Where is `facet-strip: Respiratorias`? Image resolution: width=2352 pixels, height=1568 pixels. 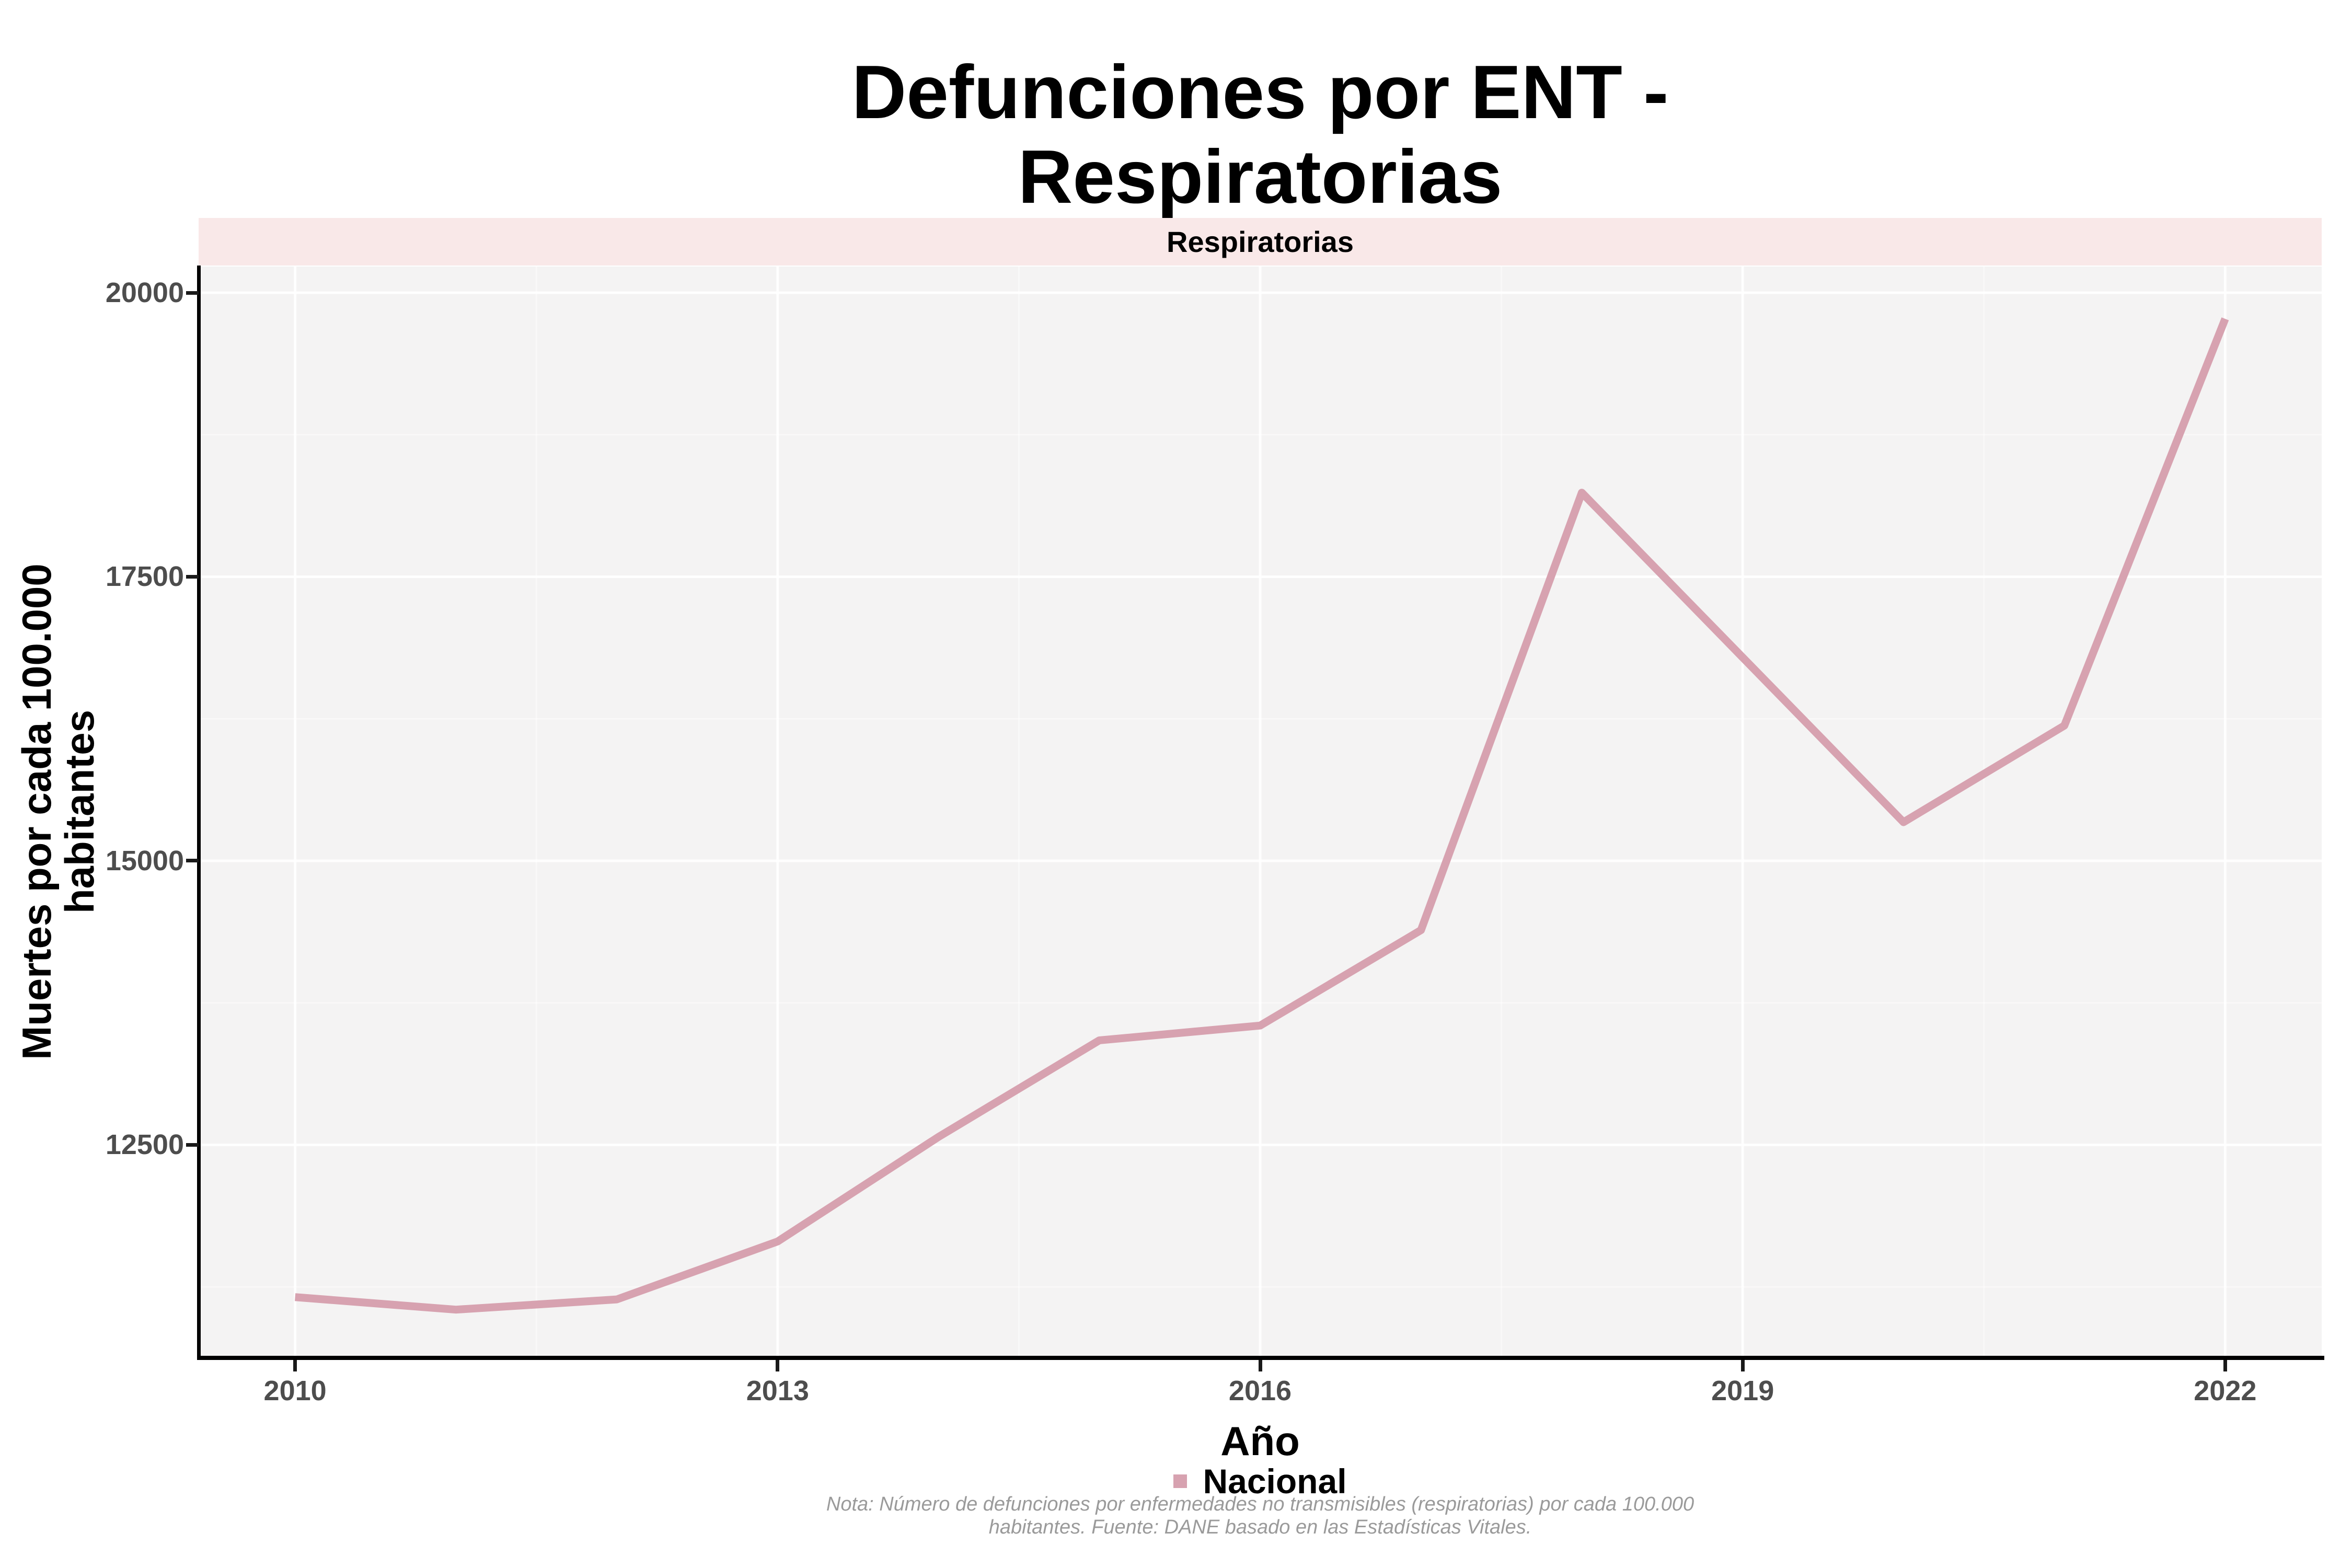
facet-strip: Respiratorias is located at coordinates (1260, 242).